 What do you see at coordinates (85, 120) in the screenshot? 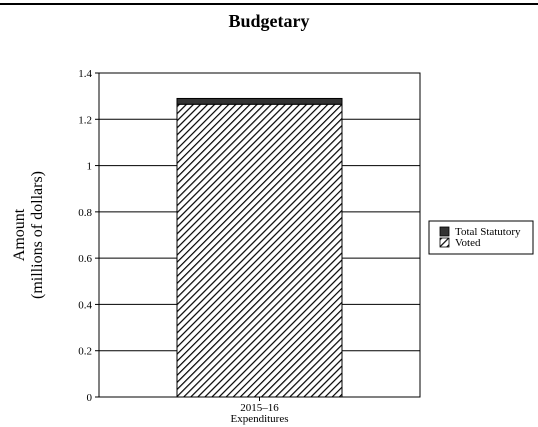
I see `y-tick-label: 1.2` at bounding box center [85, 120].